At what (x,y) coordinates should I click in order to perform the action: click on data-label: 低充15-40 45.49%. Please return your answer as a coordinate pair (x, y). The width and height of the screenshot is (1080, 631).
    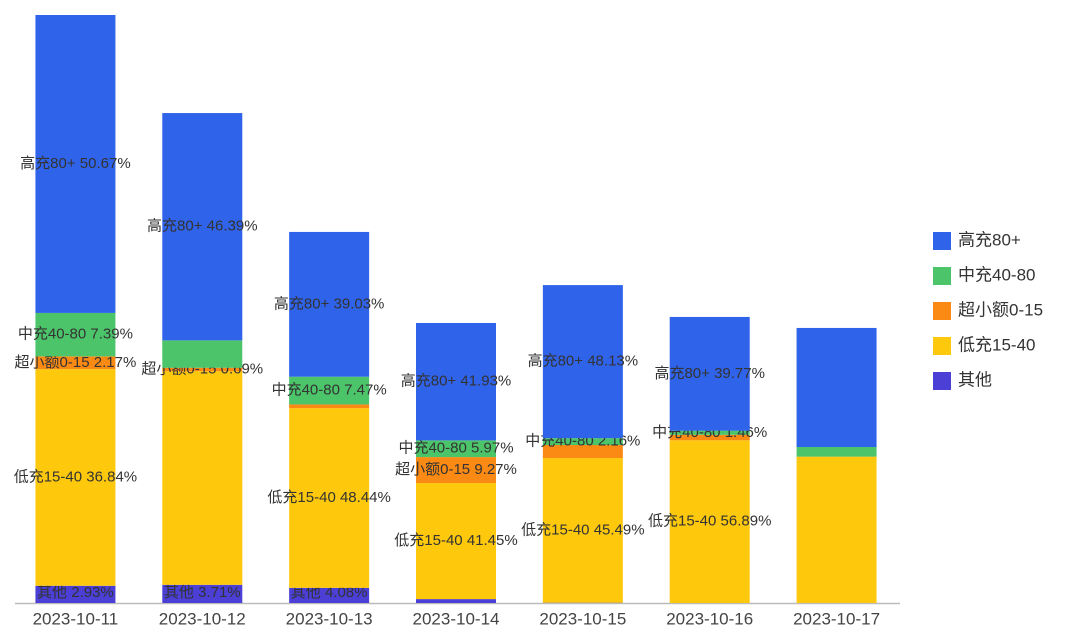
    Looking at the image, I should click on (582, 529).